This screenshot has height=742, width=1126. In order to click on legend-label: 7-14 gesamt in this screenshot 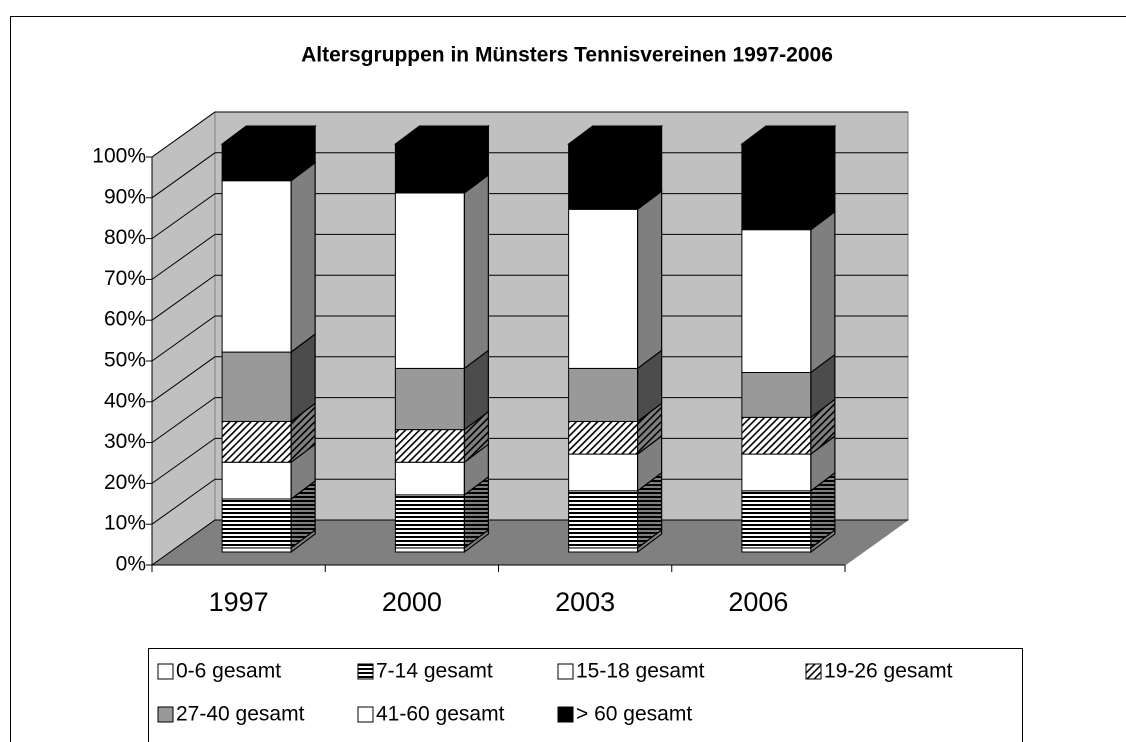, I will do `click(434, 671)`.